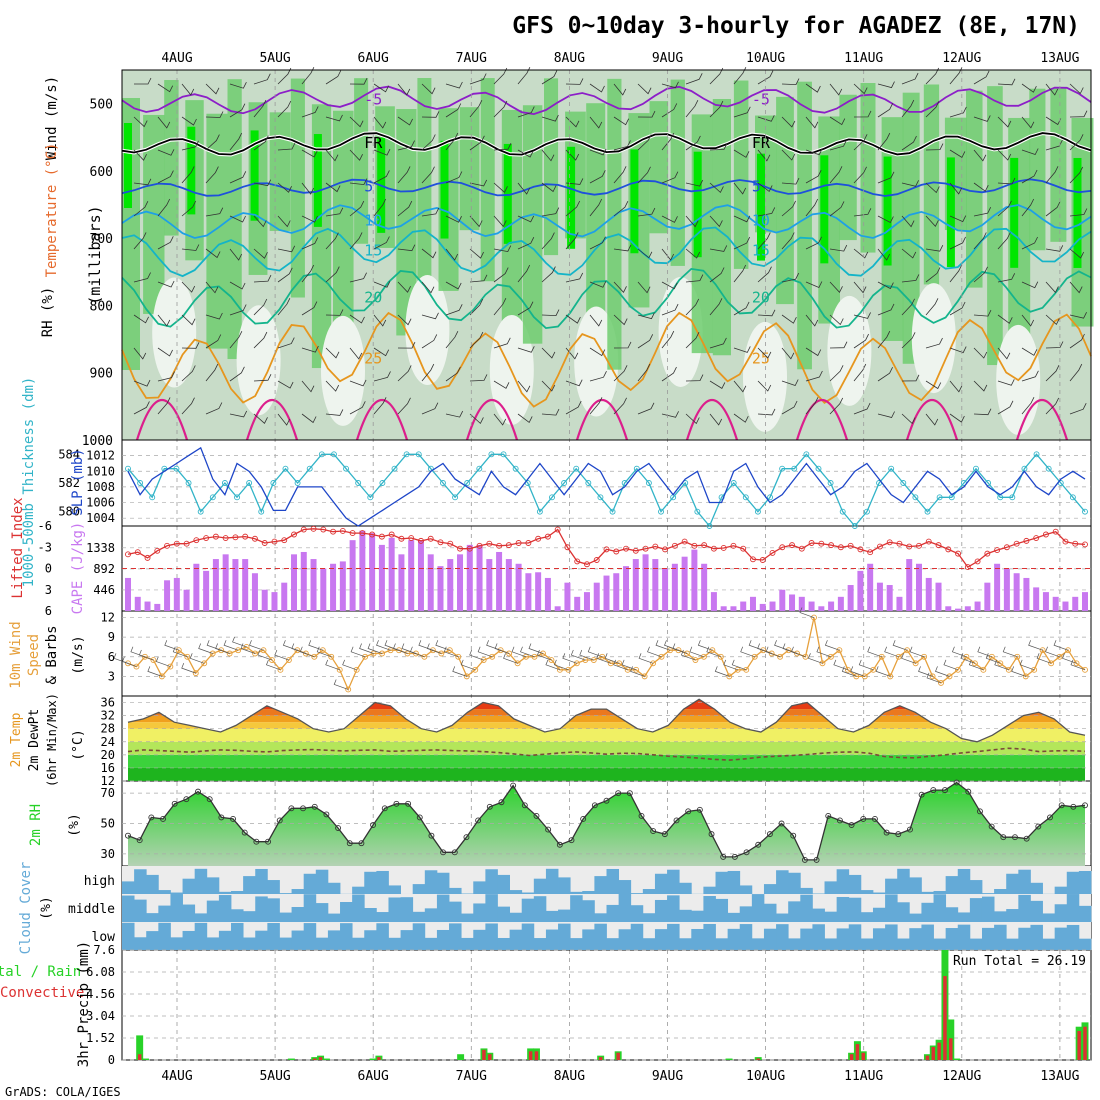 Image resolution: width=1100 pixels, height=1100 pixels. What do you see at coordinates (95, 254) in the screenshot?
I see `label-upper-units: (millibars)` at bounding box center [95, 254].